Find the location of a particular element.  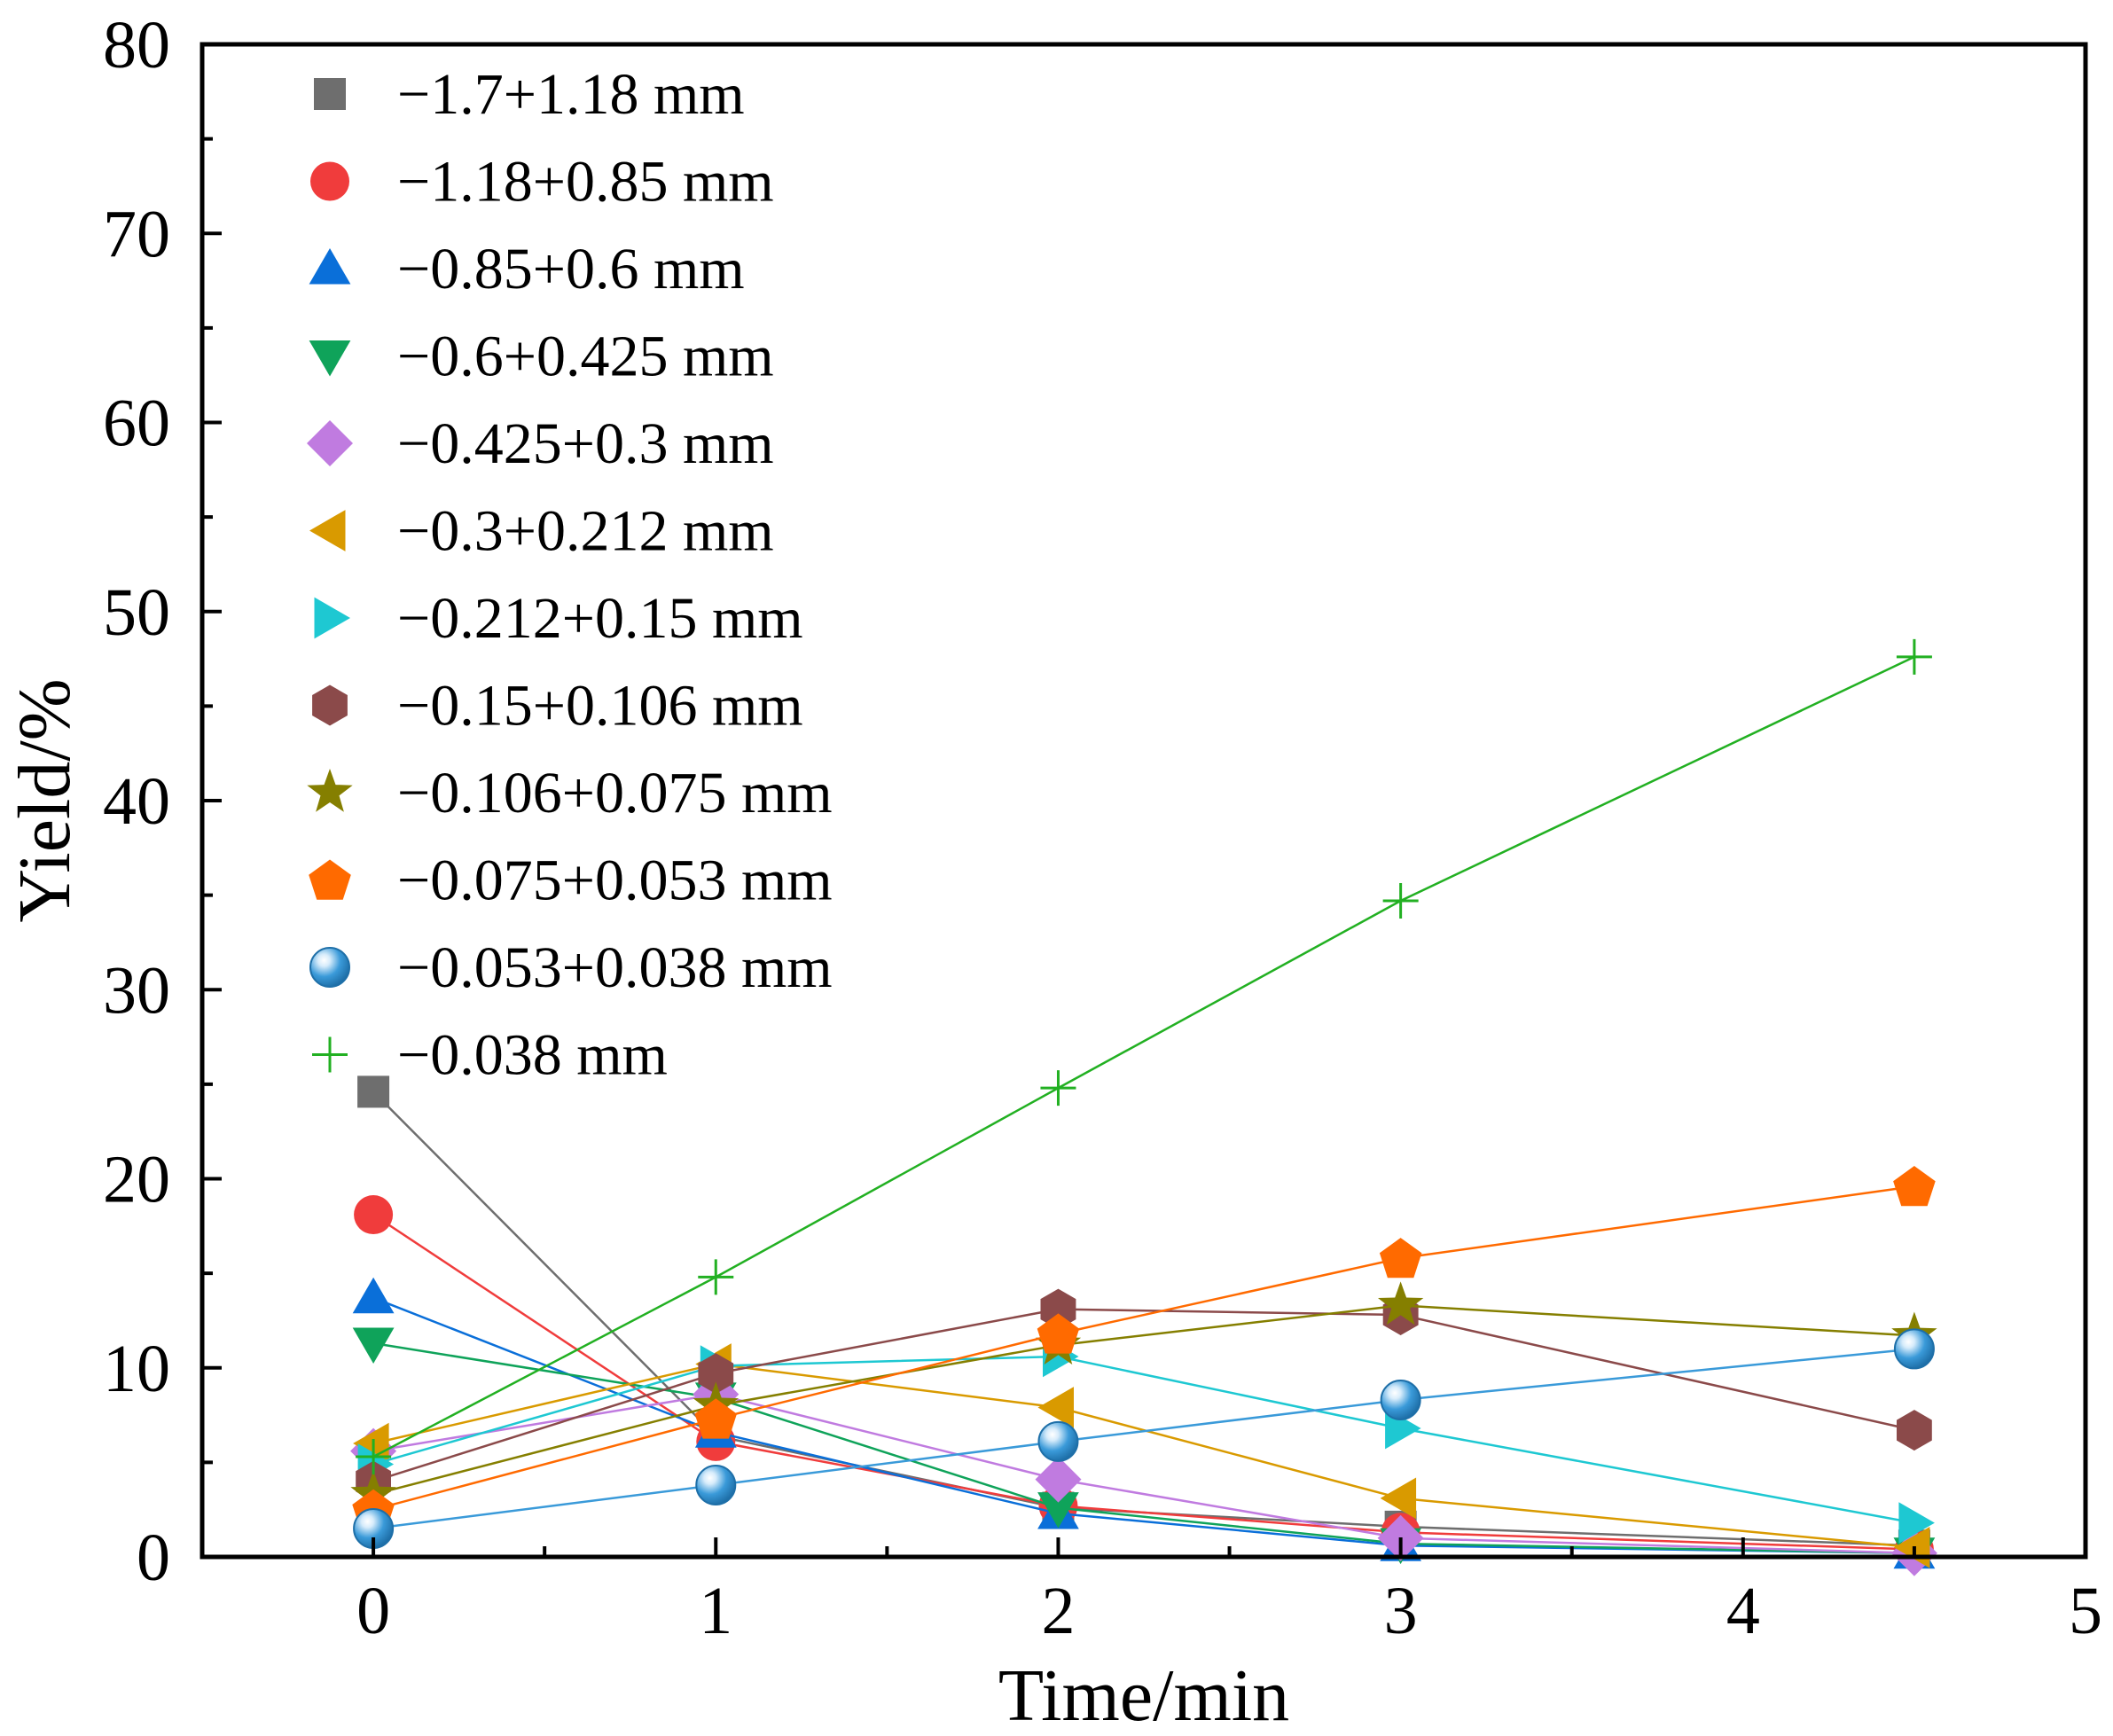

x-axis-title: Time/min is located at coordinates (1144, 1695).